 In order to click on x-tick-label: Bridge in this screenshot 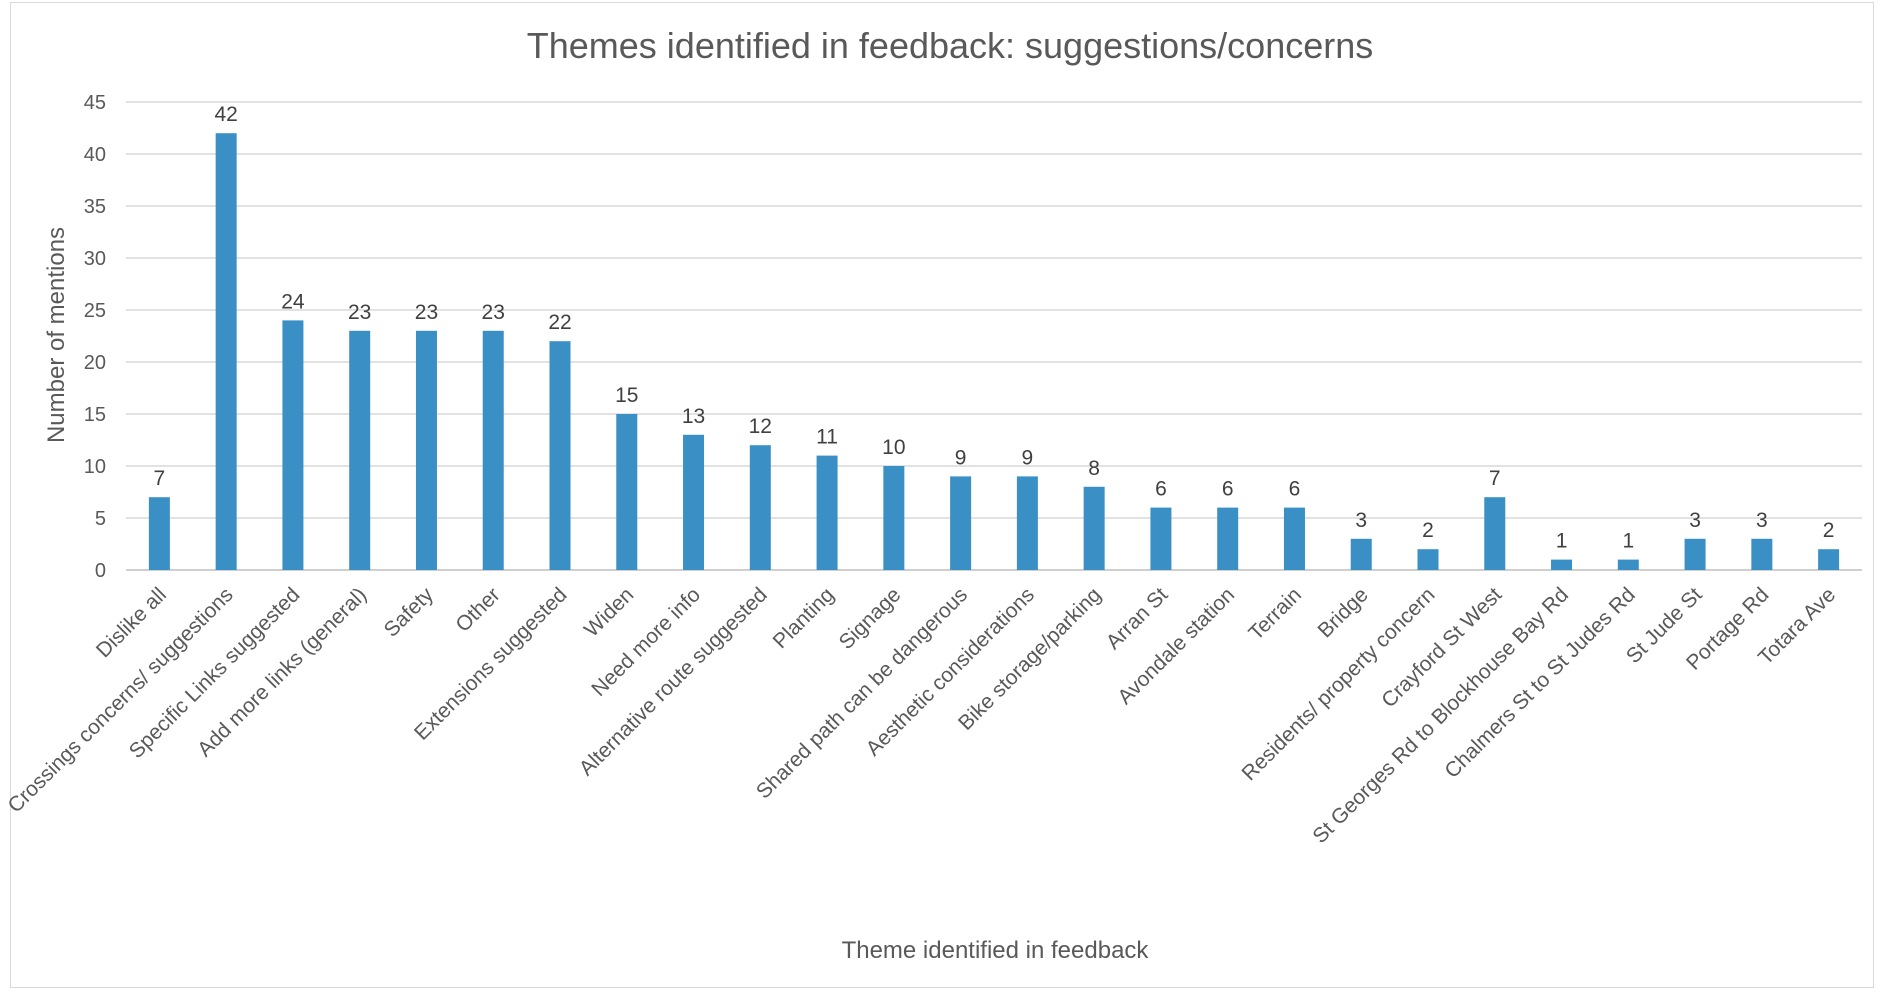, I will do `click(1343, 612)`.